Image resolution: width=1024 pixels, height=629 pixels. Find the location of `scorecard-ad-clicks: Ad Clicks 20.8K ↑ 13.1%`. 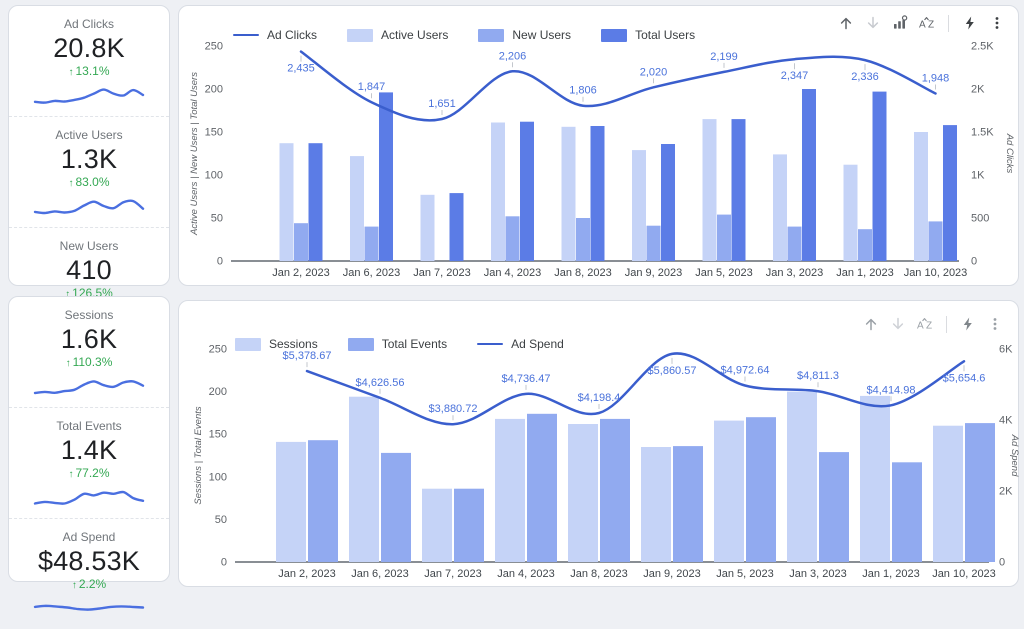

scorecard-ad-clicks: Ad Clicks 20.8K ↑ 13.1% is located at coordinates (89, 61).